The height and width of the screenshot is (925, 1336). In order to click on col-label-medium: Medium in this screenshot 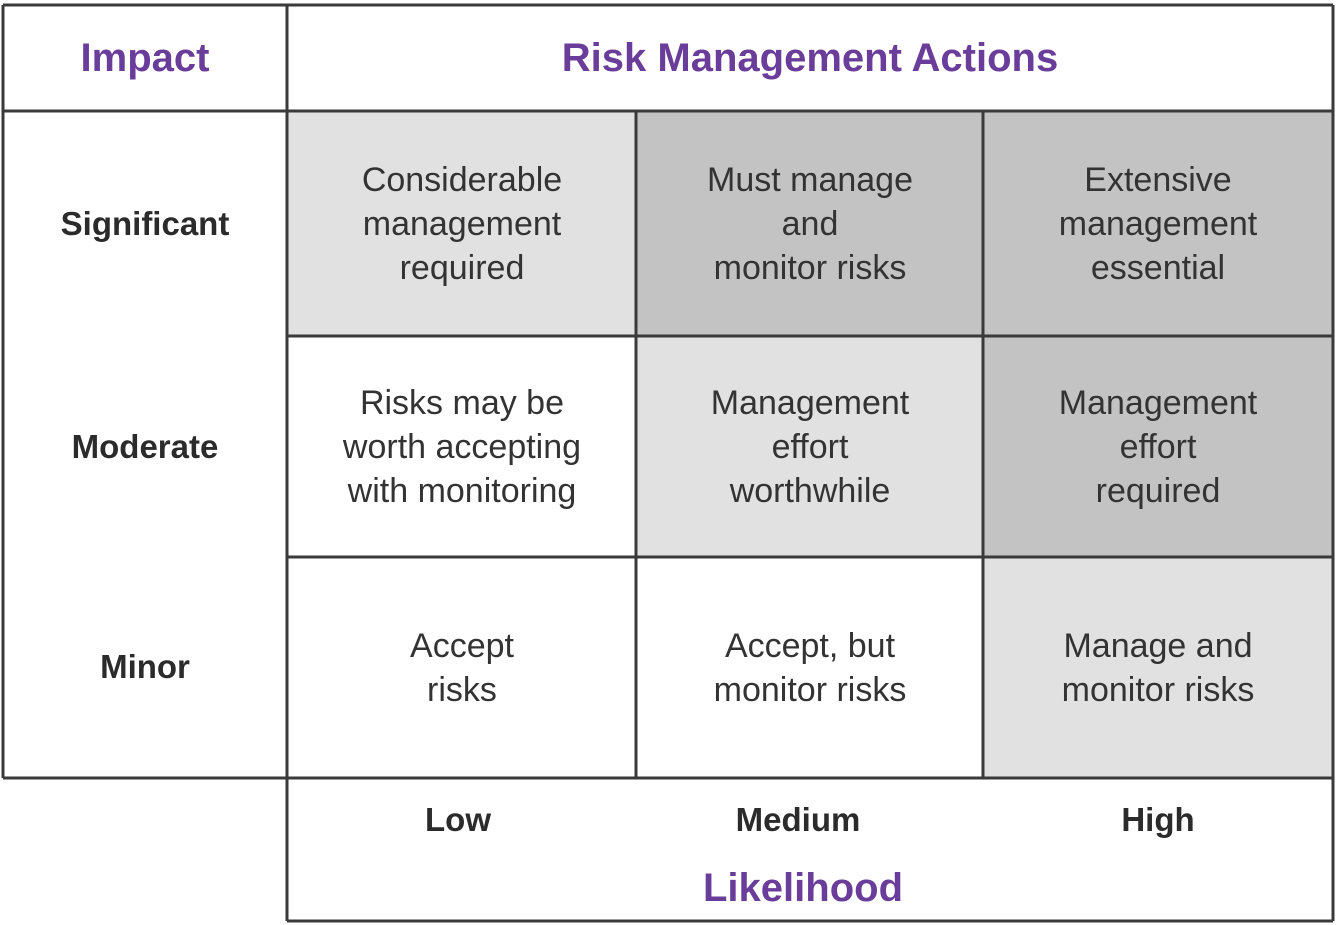, I will do `click(798, 819)`.